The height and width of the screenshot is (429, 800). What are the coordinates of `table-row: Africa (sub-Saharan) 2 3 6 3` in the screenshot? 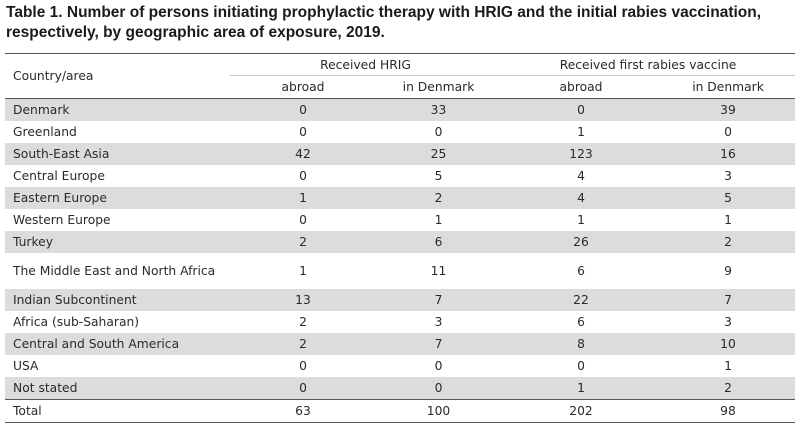 It's located at (400, 322).